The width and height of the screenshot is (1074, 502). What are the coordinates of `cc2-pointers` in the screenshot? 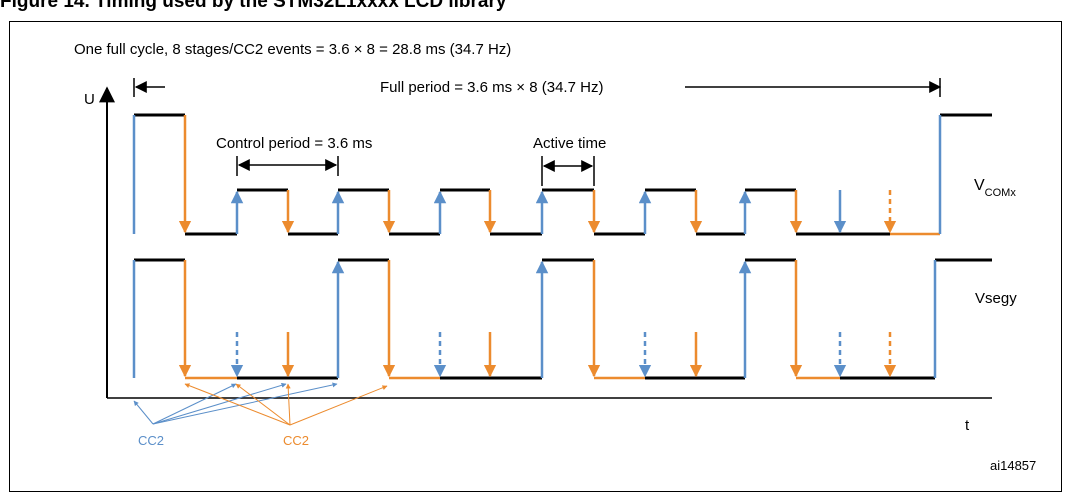 It's located at (260, 404).